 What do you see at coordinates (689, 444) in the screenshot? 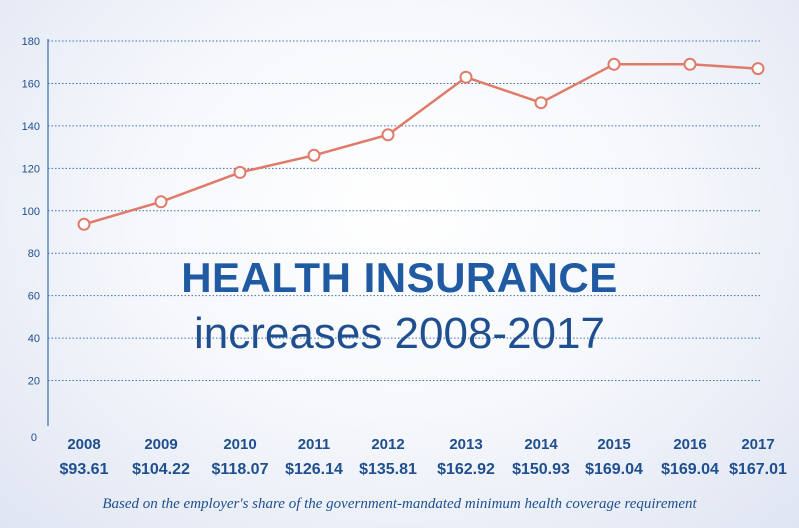
I see `x-tick-label-2016: 2016` at bounding box center [689, 444].